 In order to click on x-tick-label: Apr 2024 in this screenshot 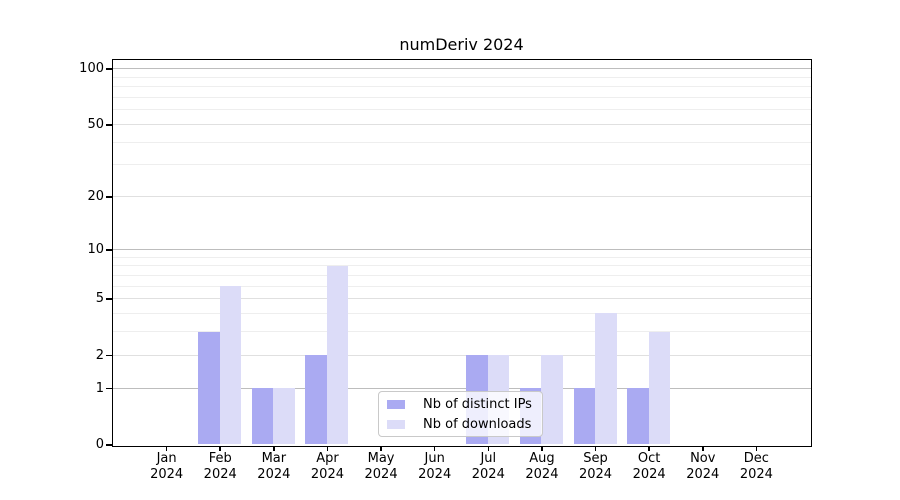, I will do `click(327, 467)`.